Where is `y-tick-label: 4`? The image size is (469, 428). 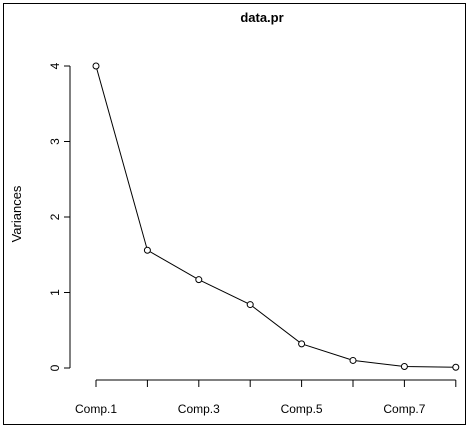 y-tick-label: 4 is located at coordinates (55, 65).